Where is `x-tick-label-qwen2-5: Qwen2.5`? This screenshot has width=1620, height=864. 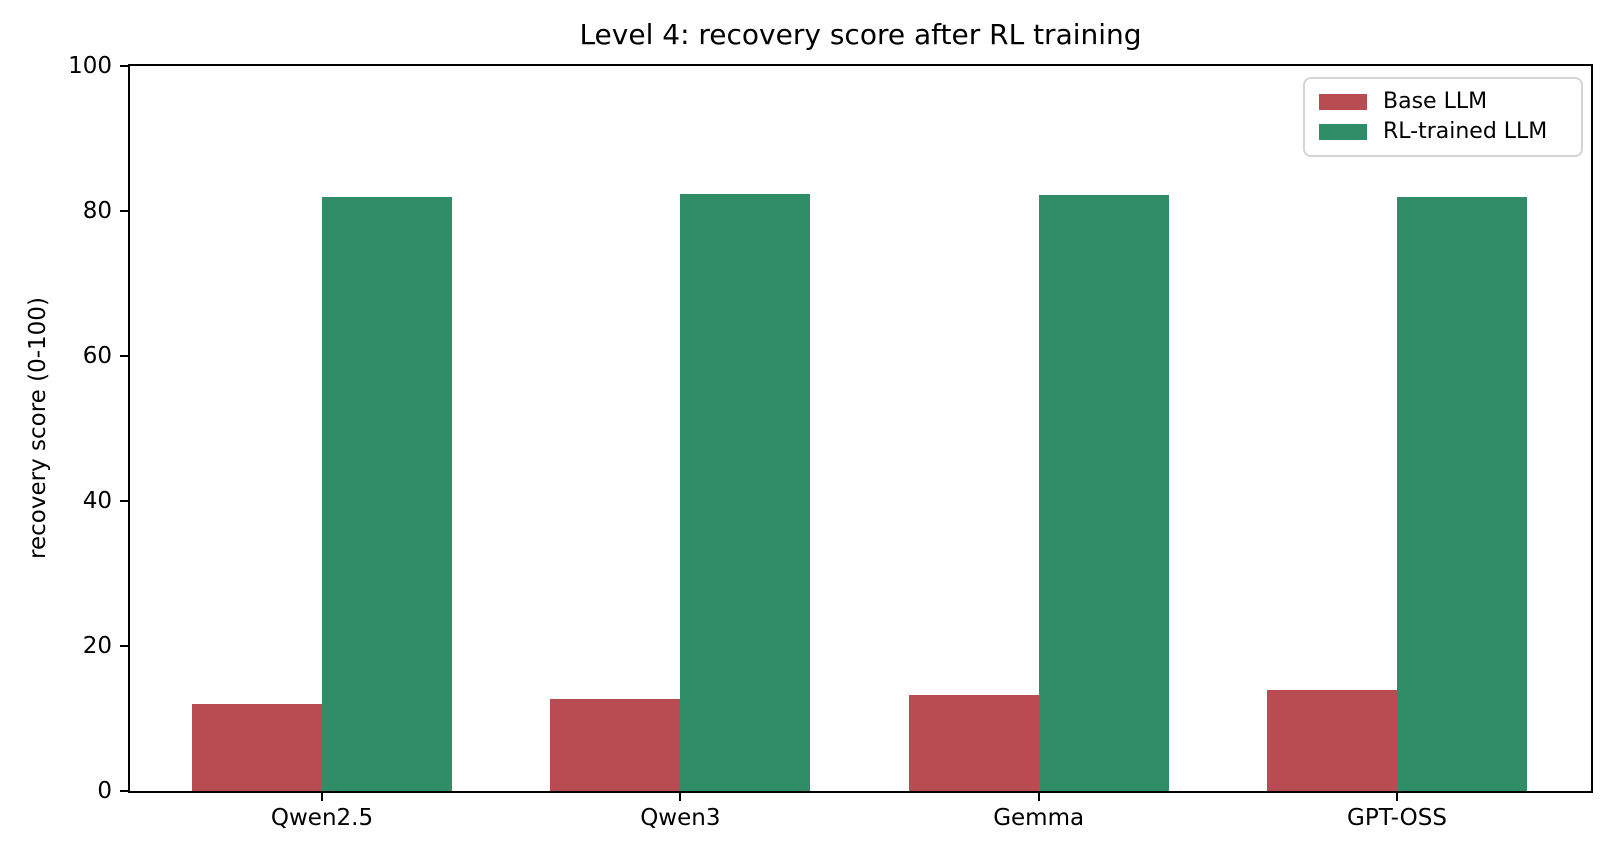 x-tick-label-qwen2-5: Qwen2.5 is located at coordinates (322, 818).